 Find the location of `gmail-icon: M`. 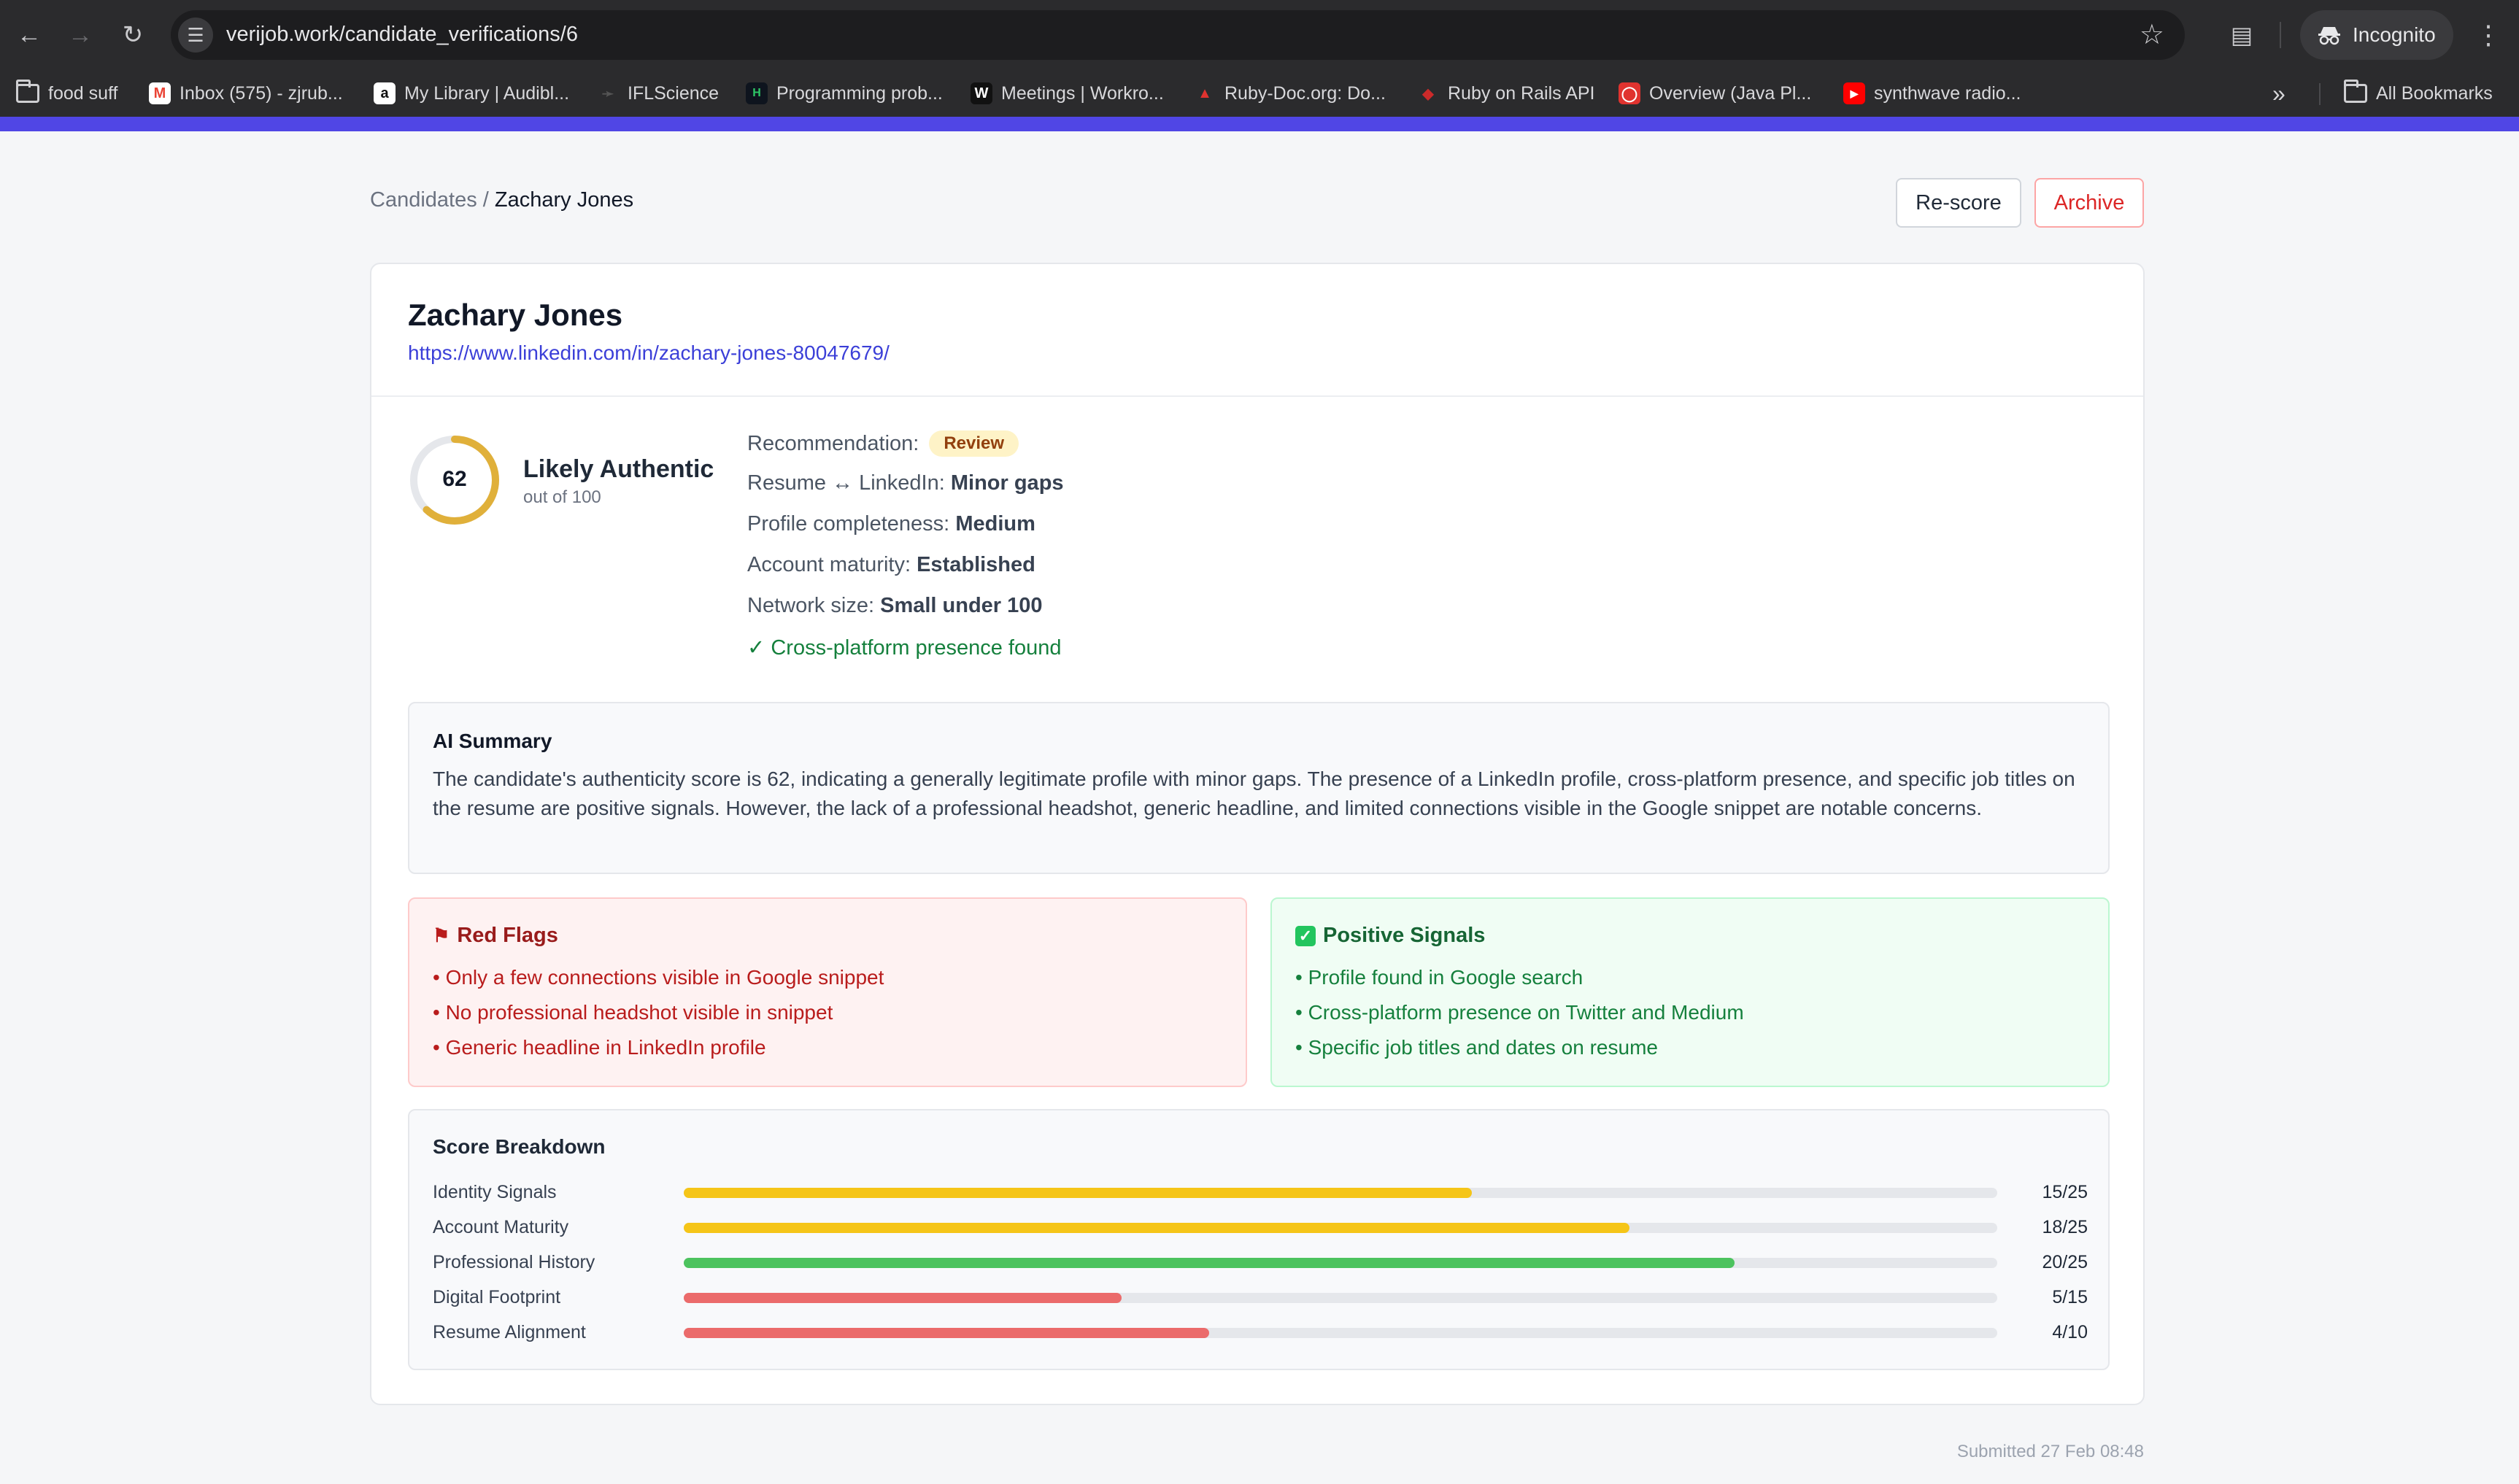

gmail-icon: M is located at coordinates (160, 93).